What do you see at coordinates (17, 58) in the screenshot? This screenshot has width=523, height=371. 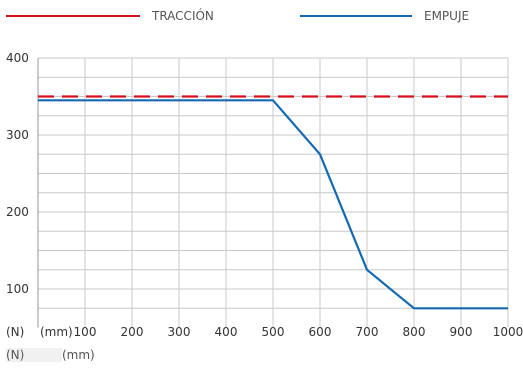 I see `y-tick-label: 400` at bounding box center [17, 58].